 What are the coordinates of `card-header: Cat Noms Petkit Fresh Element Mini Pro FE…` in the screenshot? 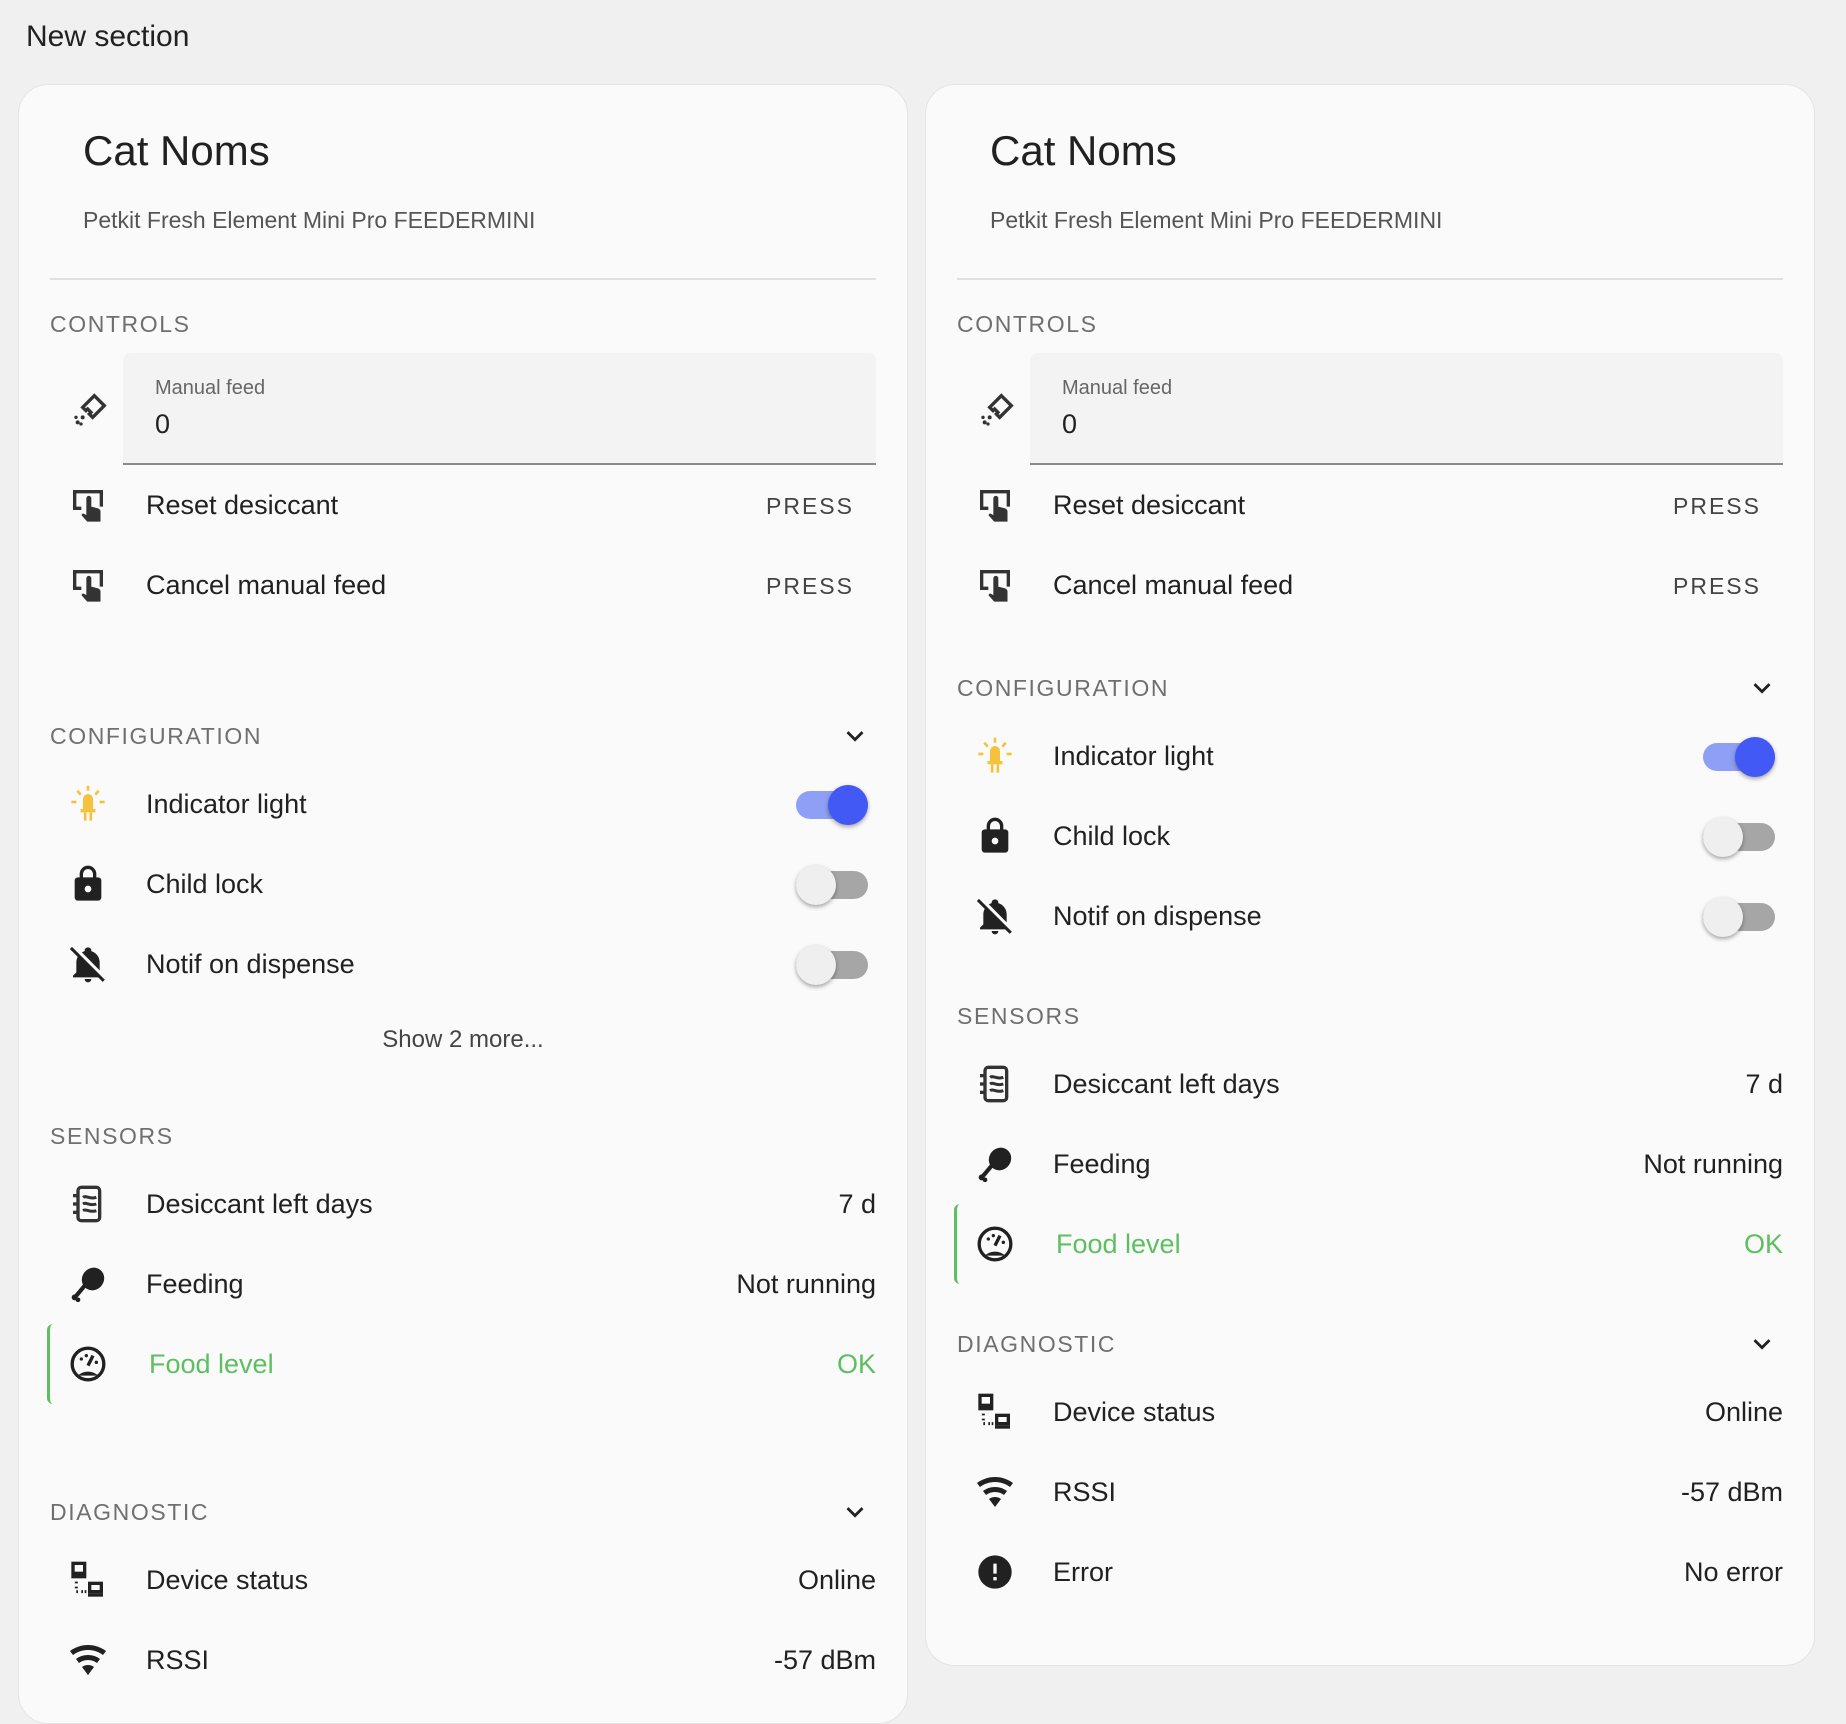 It's located at (463, 181).